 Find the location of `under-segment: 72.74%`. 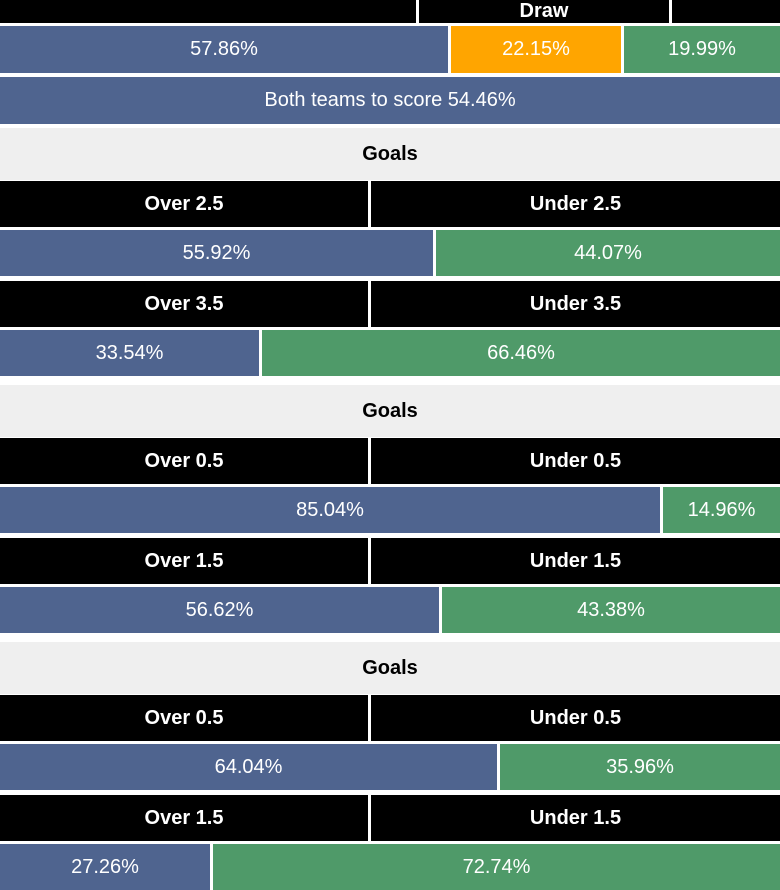

under-segment: 72.74% is located at coordinates (496, 867).